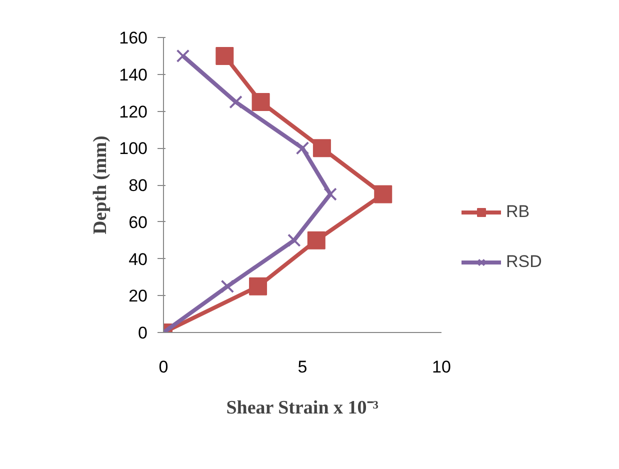 The height and width of the screenshot is (469, 619). What do you see at coordinates (143, 333) in the screenshot?
I see `y-tick-label: 0` at bounding box center [143, 333].